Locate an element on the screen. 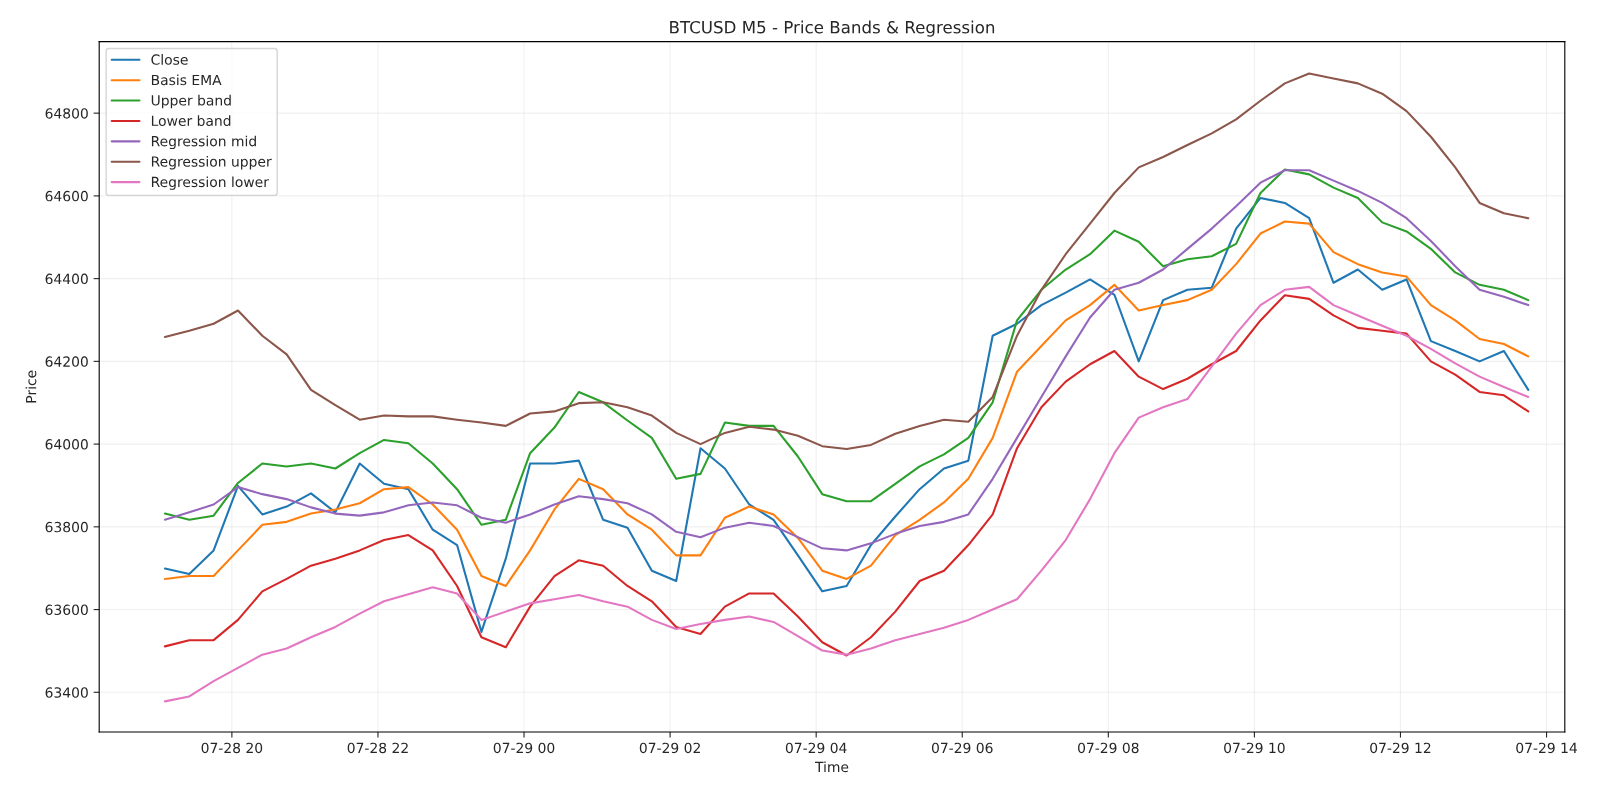 The image size is (1600, 800). legend-label: Upper band is located at coordinates (191, 101).